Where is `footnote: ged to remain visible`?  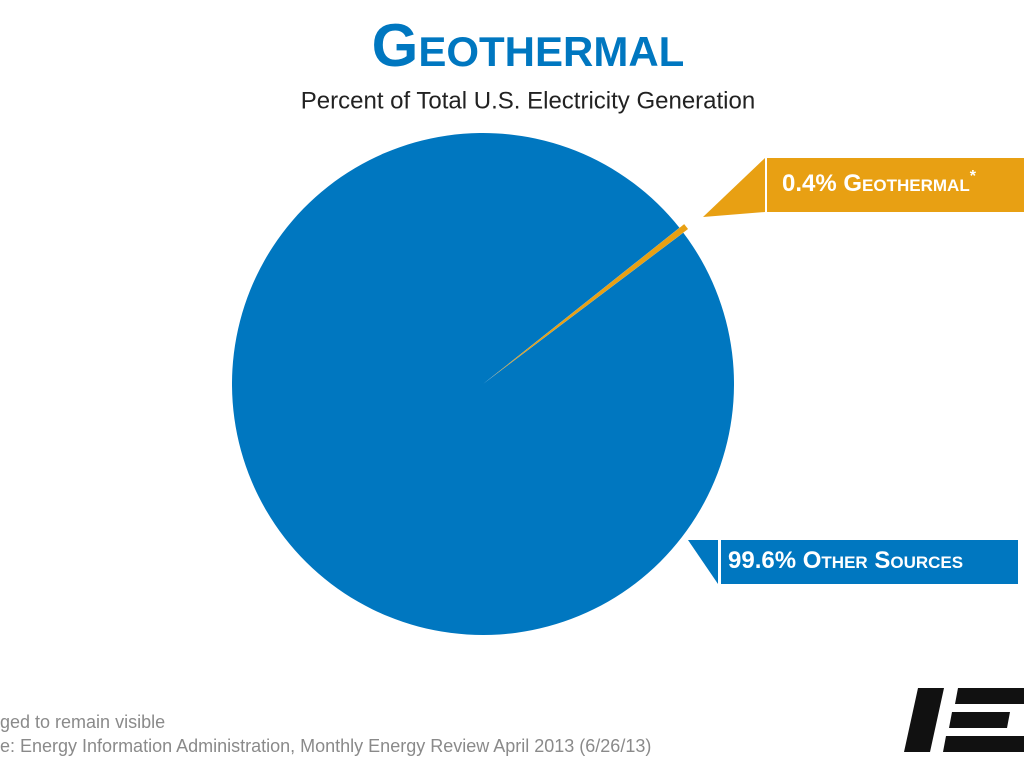
footnote: ged to remain visible is located at coordinates (82, 722).